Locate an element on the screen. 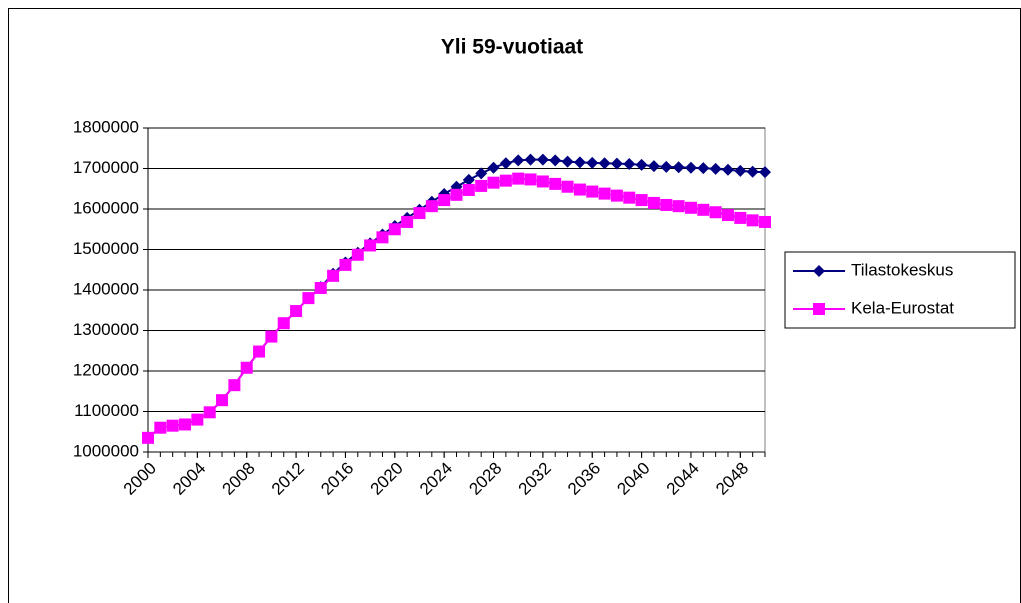  y-tick-label: 1500000 is located at coordinates (106, 248).